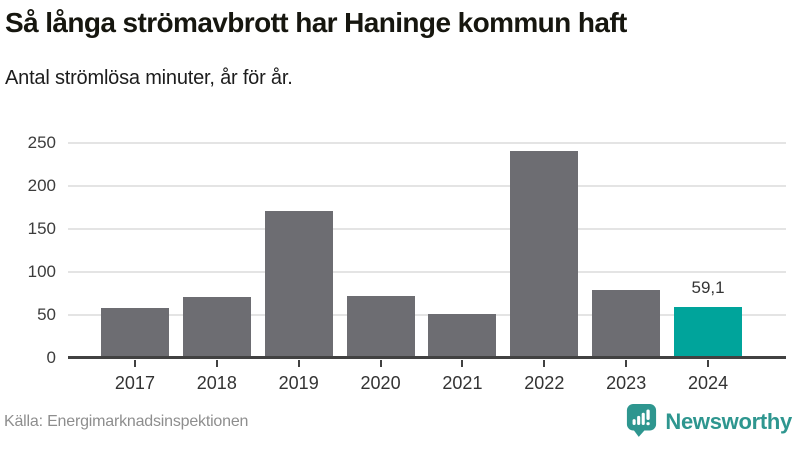  What do you see at coordinates (134, 383) in the screenshot?
I see `x-tick-label: 2017` at bounding box center [134, 383].